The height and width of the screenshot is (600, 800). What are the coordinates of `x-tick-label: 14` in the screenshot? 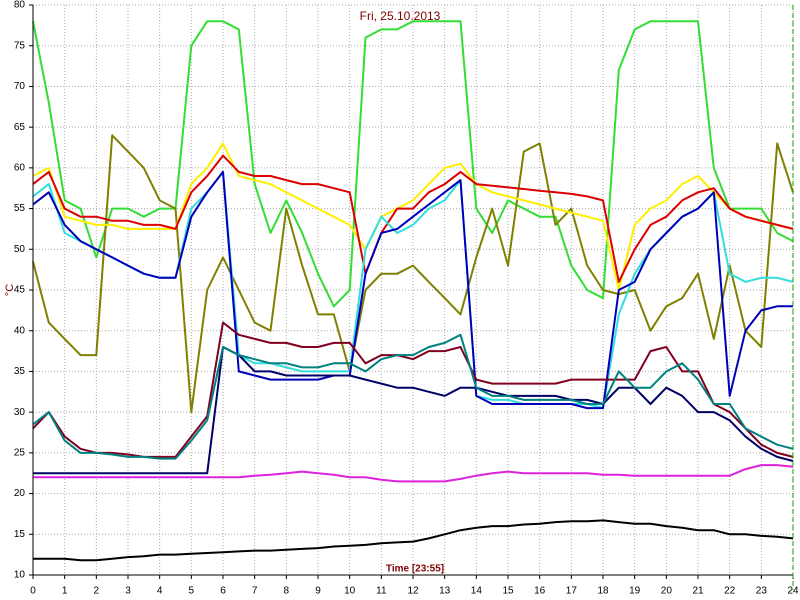 It's located at (477, 591).